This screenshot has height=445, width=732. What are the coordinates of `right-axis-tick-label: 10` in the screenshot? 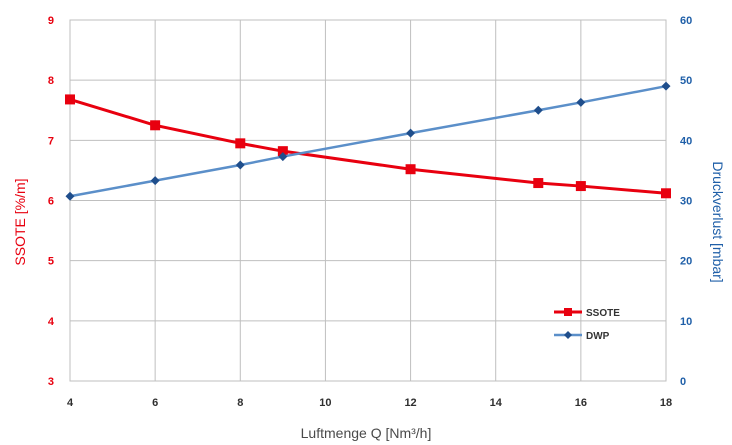 It's located at (686, 322).